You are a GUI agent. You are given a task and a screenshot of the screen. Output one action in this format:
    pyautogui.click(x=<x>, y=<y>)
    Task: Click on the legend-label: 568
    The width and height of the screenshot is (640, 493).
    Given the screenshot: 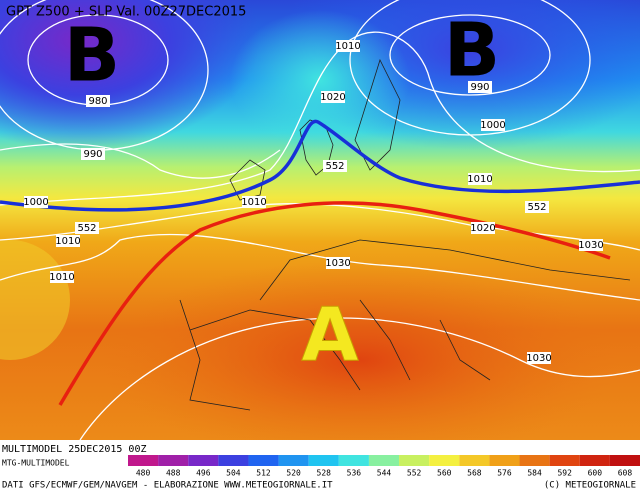 What is the action you would take?
    pyautogui.click(x=474, y=473)
    